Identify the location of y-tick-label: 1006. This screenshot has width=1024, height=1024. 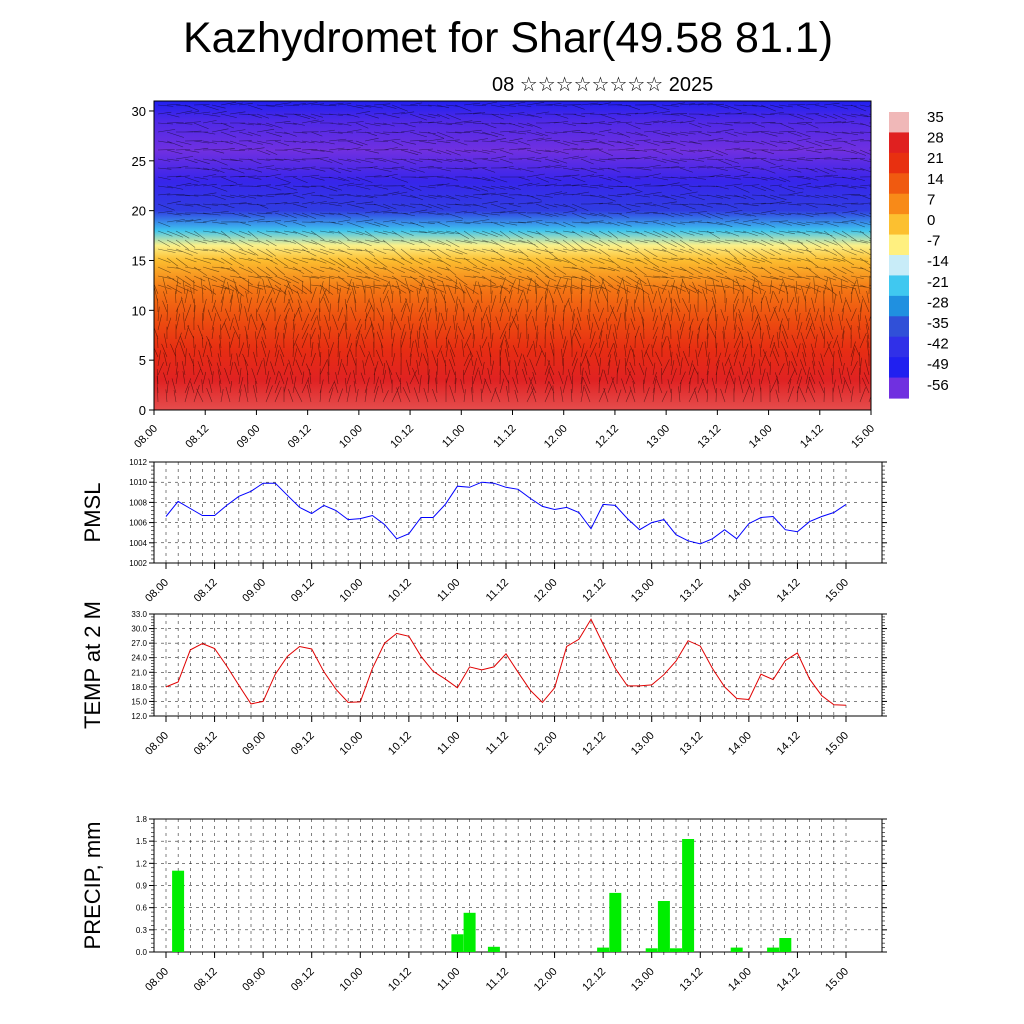
(138, 523).